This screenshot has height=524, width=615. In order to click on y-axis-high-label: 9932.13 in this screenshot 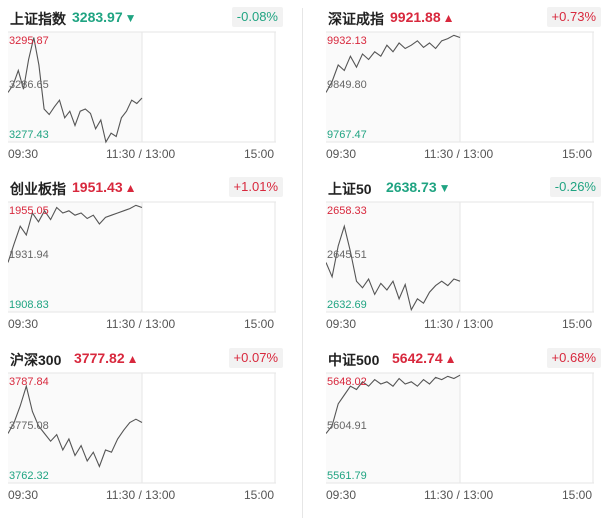, I will do `click(347, 41)`.